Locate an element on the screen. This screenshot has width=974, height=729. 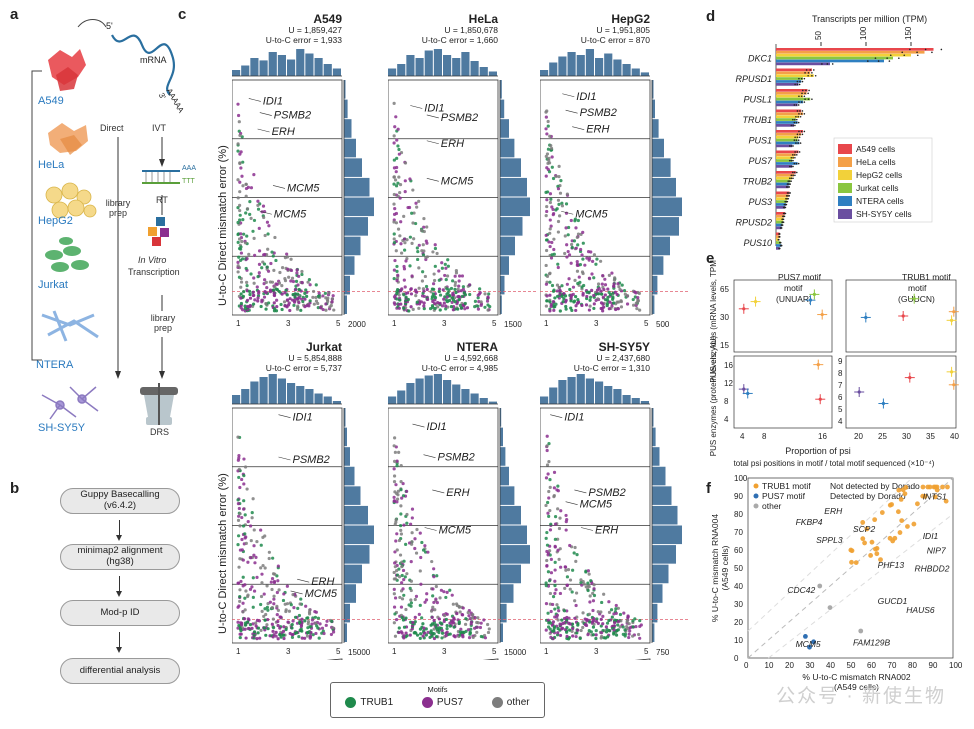
panel-label-e: e is located at coordinates (710, 258).